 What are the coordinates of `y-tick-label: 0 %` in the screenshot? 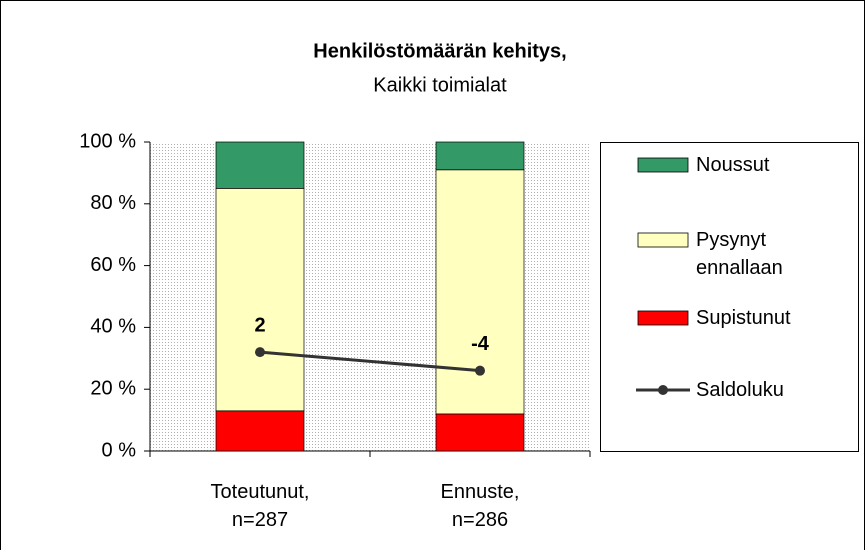 It's located at (119, 450).